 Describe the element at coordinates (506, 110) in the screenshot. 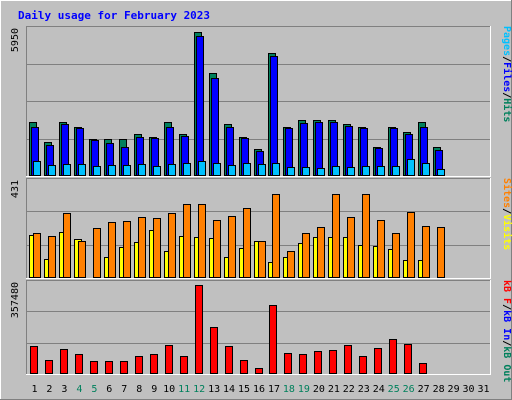

I see `legend-entry: Hits` at that location.